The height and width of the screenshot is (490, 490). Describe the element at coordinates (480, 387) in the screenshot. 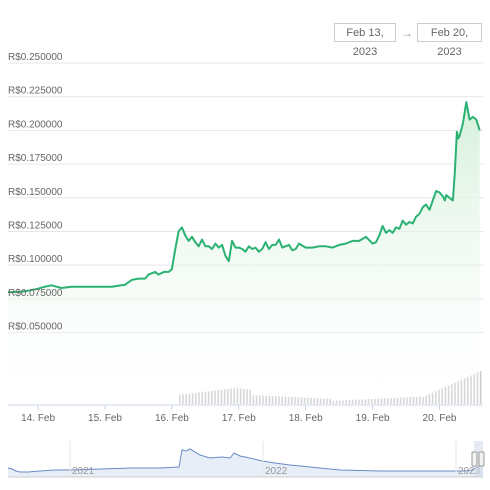

I see `volume-bar` at that location.